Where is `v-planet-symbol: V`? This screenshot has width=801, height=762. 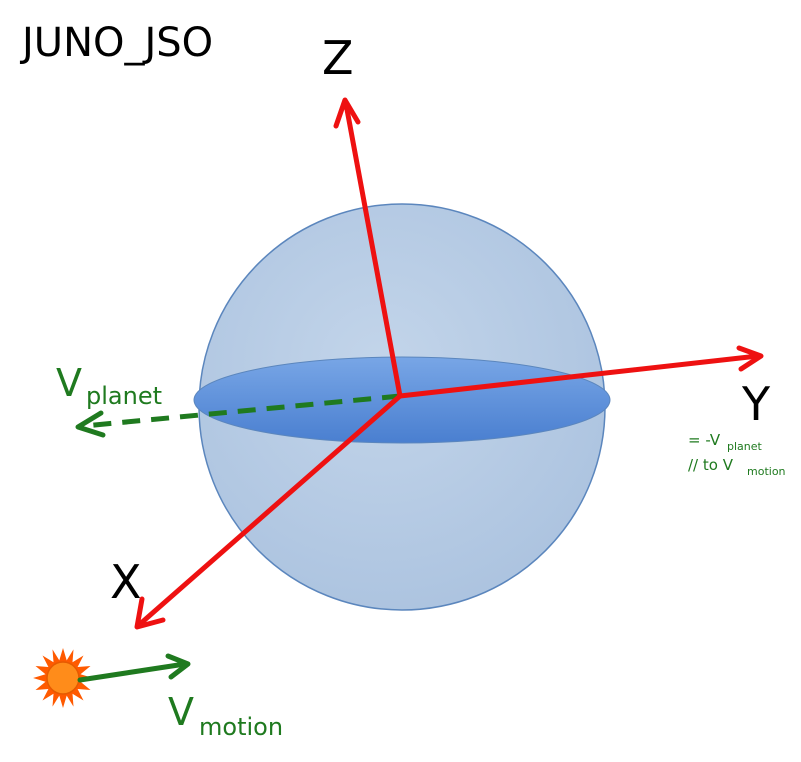
v-planet-symbol: V is located at coordinates (69, 383).